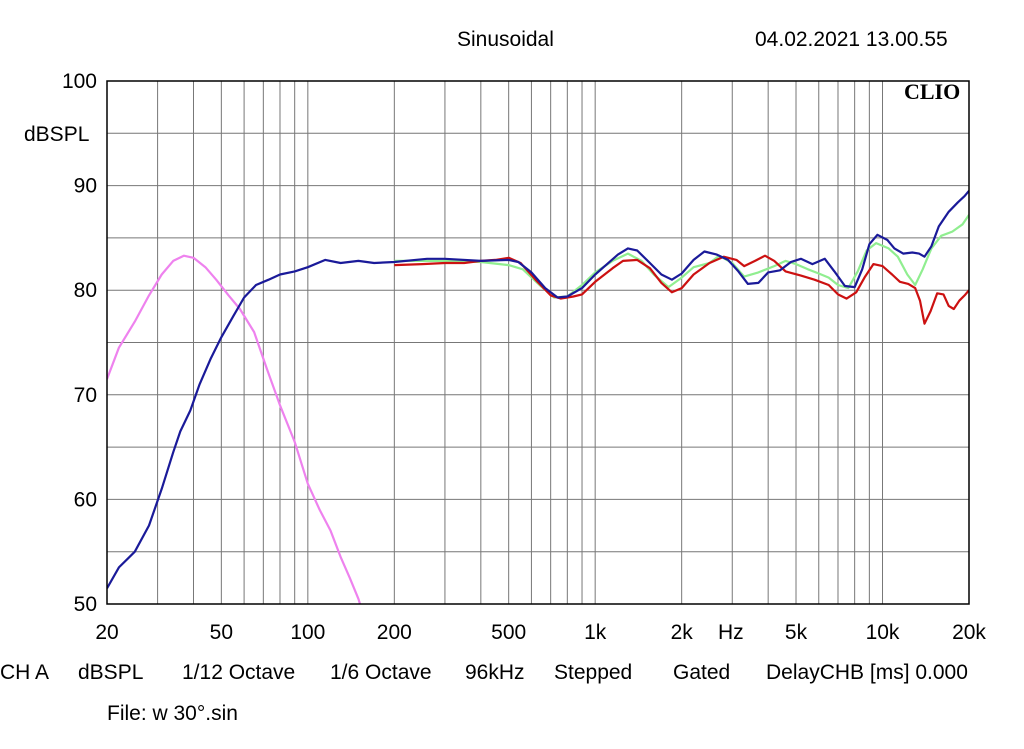 Image resolution: width=1024 pixels, height=749 pixels. I want to click on y-tick-label: 60, so click(85, 499).